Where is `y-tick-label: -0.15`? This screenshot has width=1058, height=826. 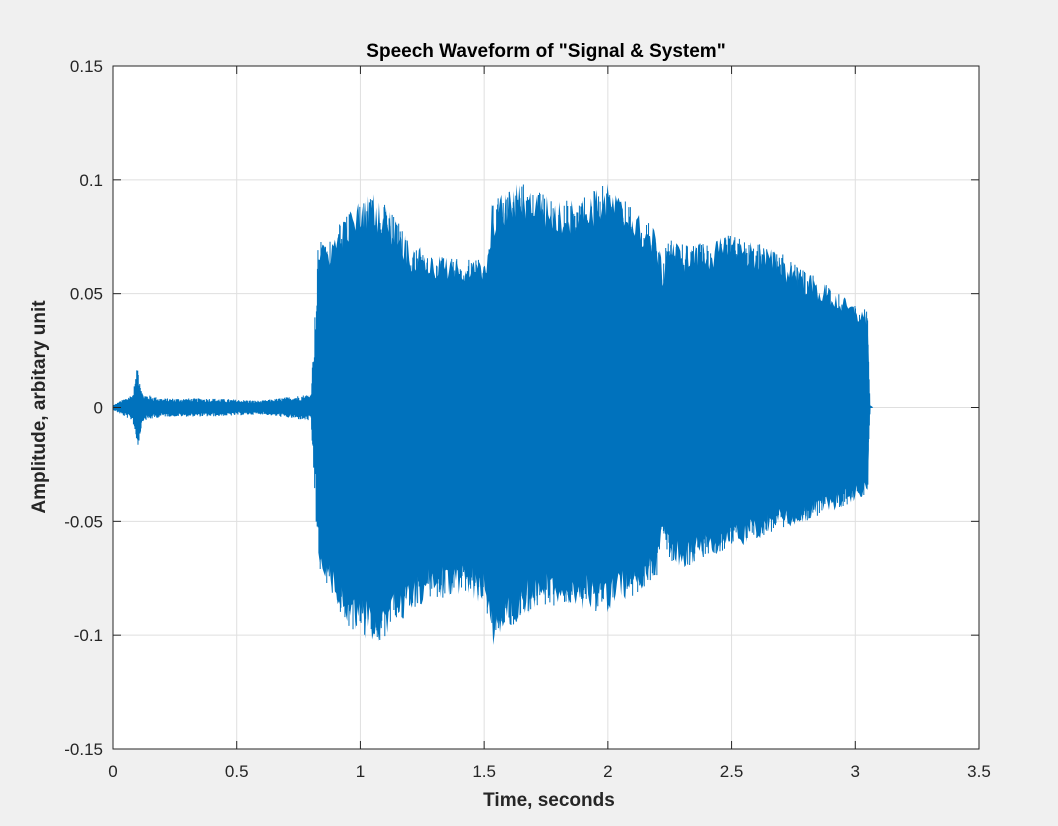
y-tick-label: -0.15 is located at coordinates (83, 749).